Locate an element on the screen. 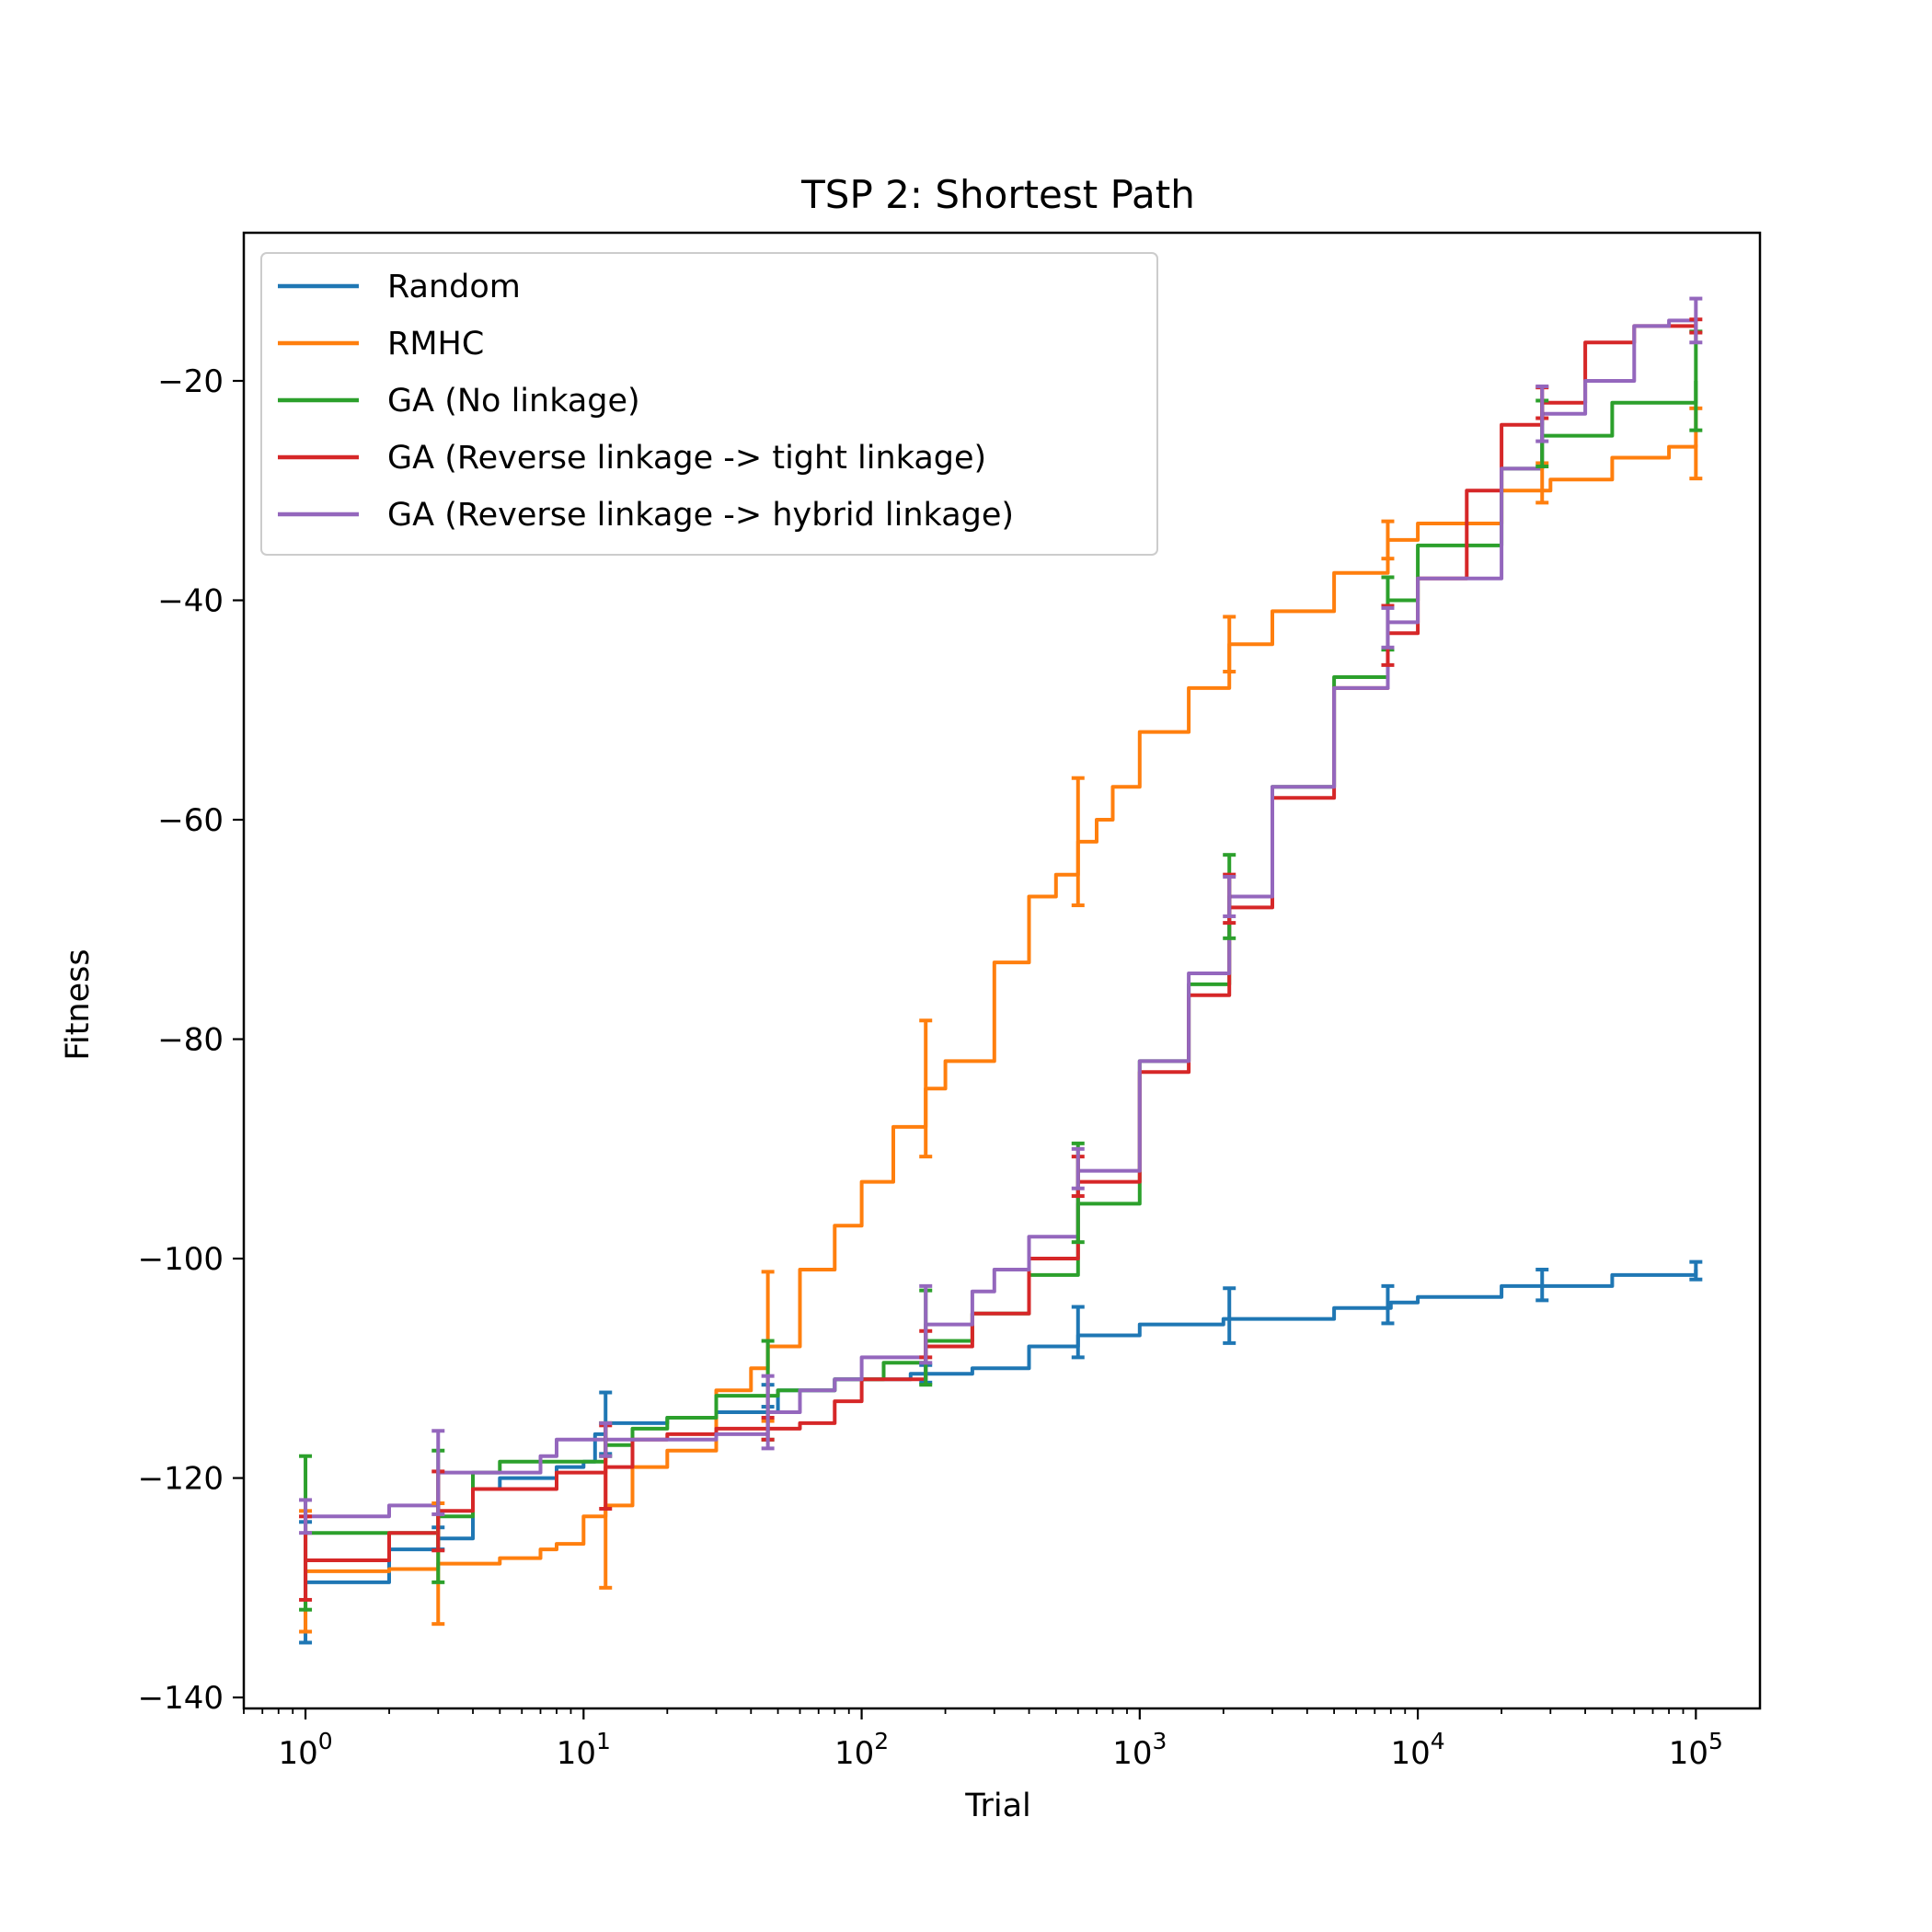 The image size is (1932, 1932). chart-title: TSP 2: Shortest Path is located at coordinates (997, 194).